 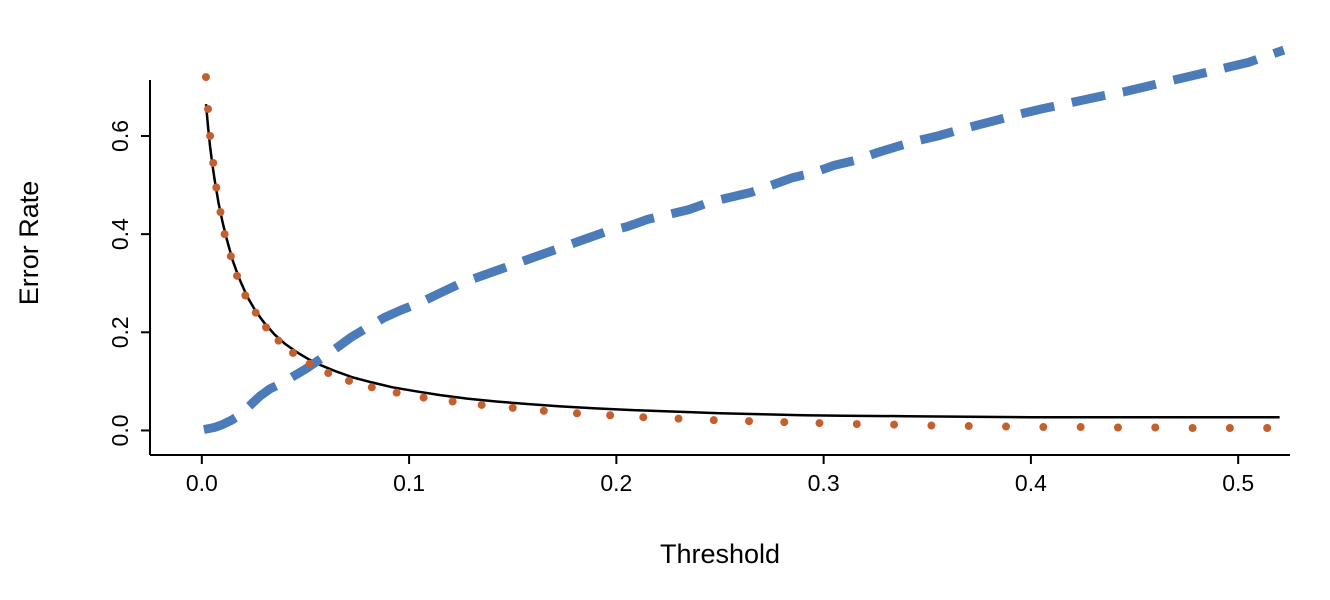 I want to click on x-axis-title: Threshold, so click(x=720, y=554).